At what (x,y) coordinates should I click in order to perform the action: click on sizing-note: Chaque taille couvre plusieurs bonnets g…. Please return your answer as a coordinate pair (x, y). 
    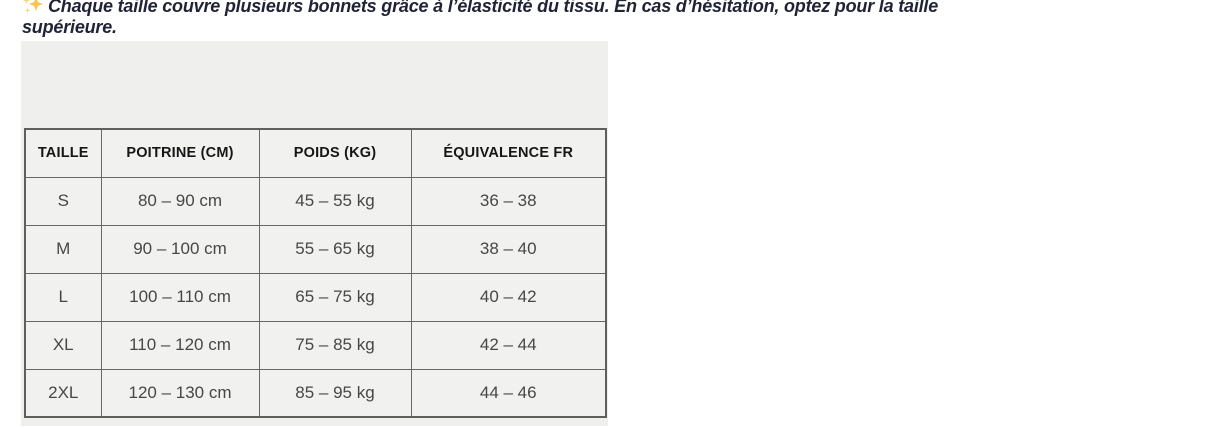
    Looking at the image, I should click on (577, 19).